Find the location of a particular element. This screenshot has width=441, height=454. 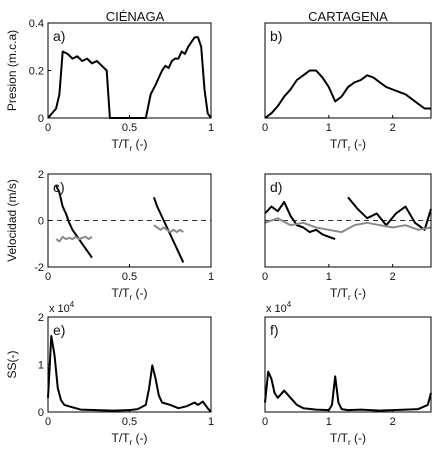

chart-panel-b: 0 1 2 b) T/Tr (-) is located at coordinates (347, 87).